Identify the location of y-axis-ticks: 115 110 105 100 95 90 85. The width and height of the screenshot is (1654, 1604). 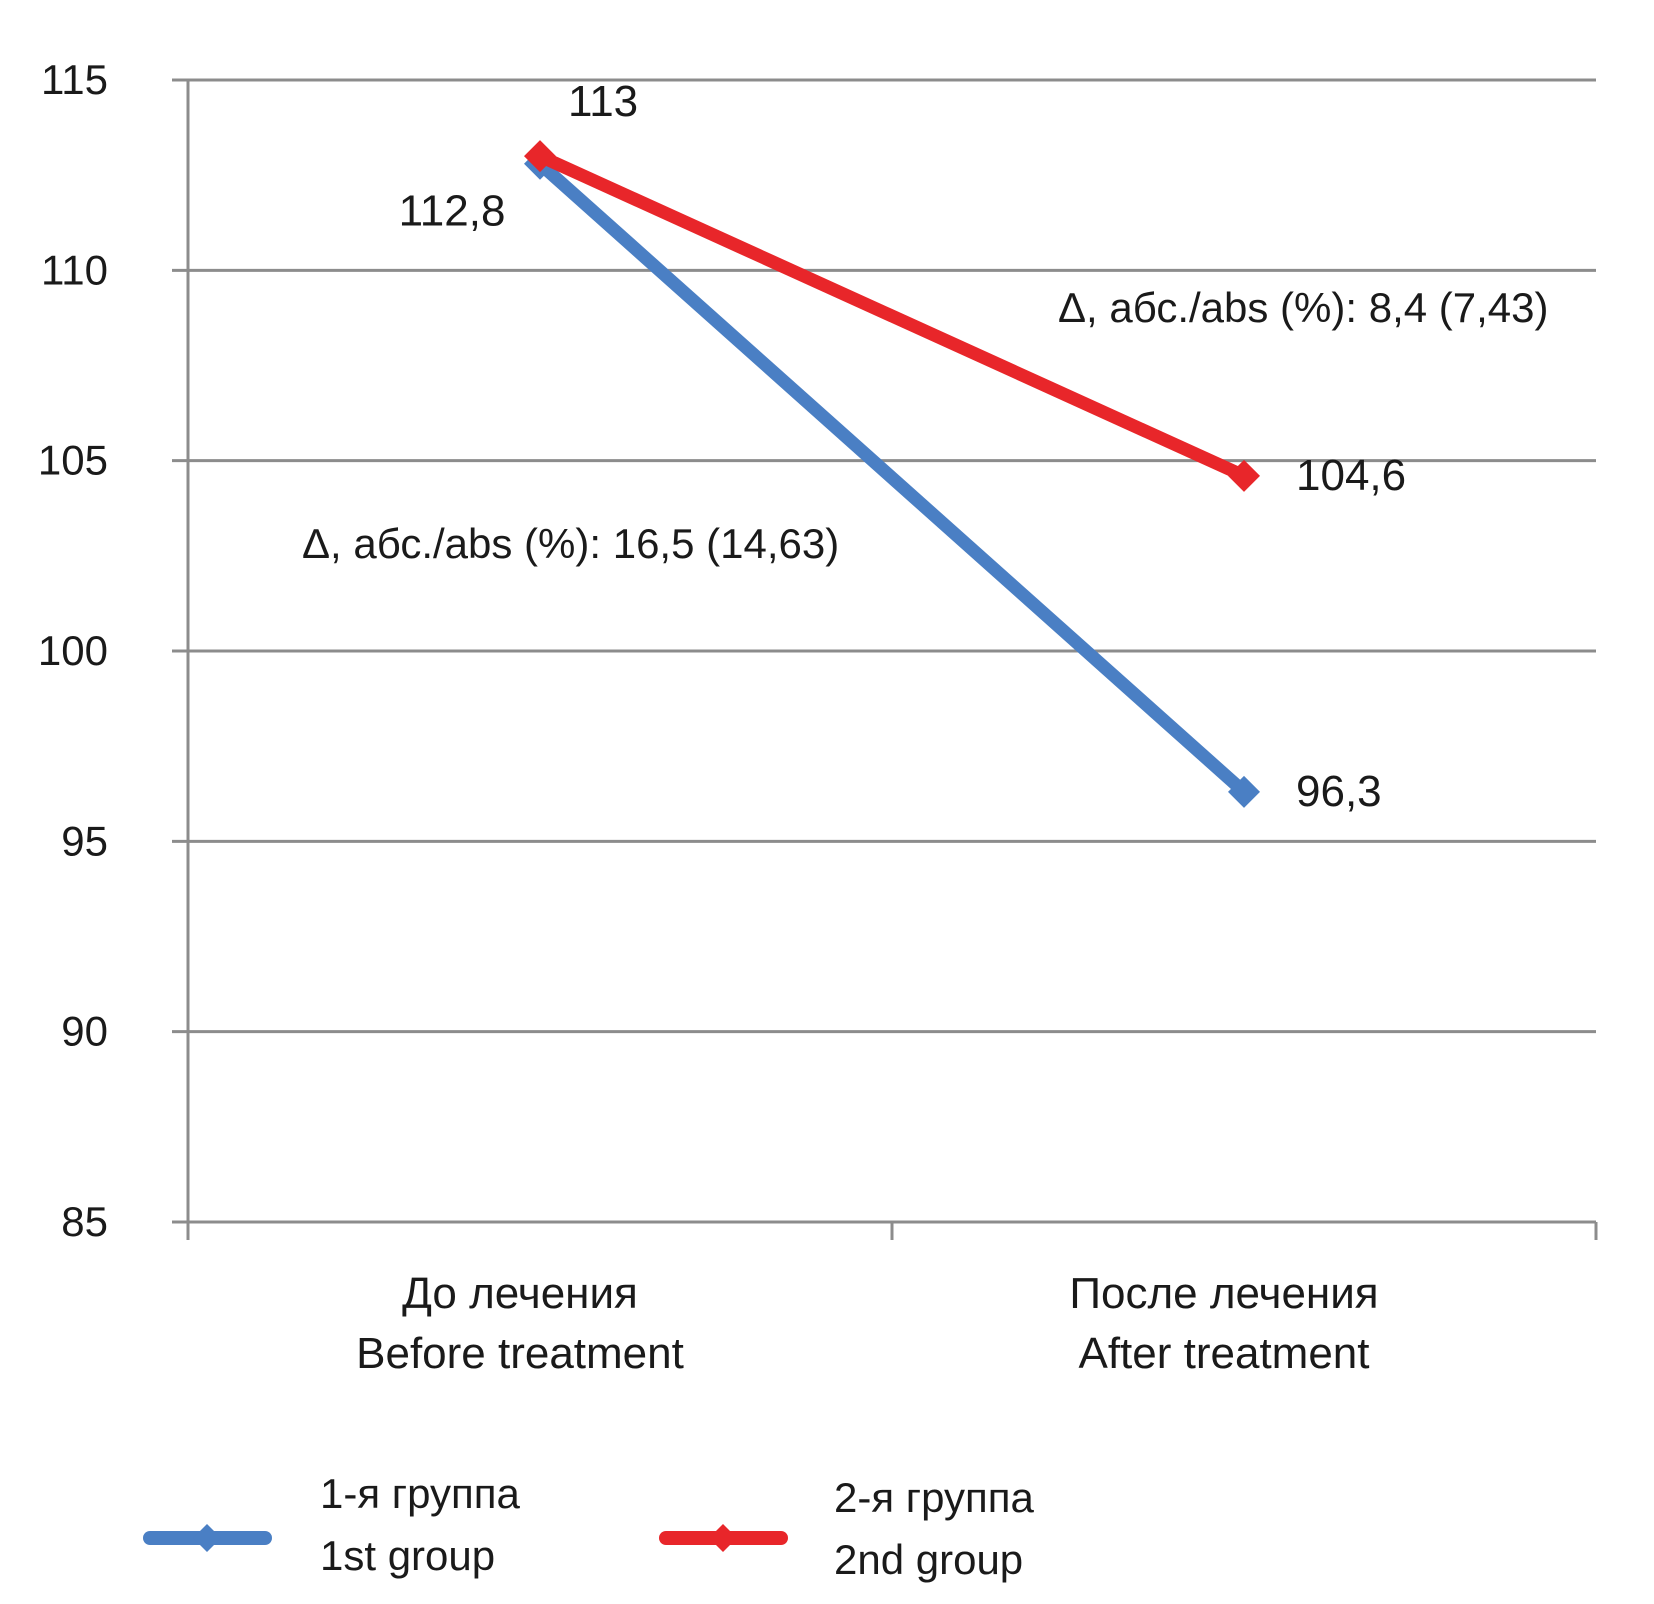
(73, 650).